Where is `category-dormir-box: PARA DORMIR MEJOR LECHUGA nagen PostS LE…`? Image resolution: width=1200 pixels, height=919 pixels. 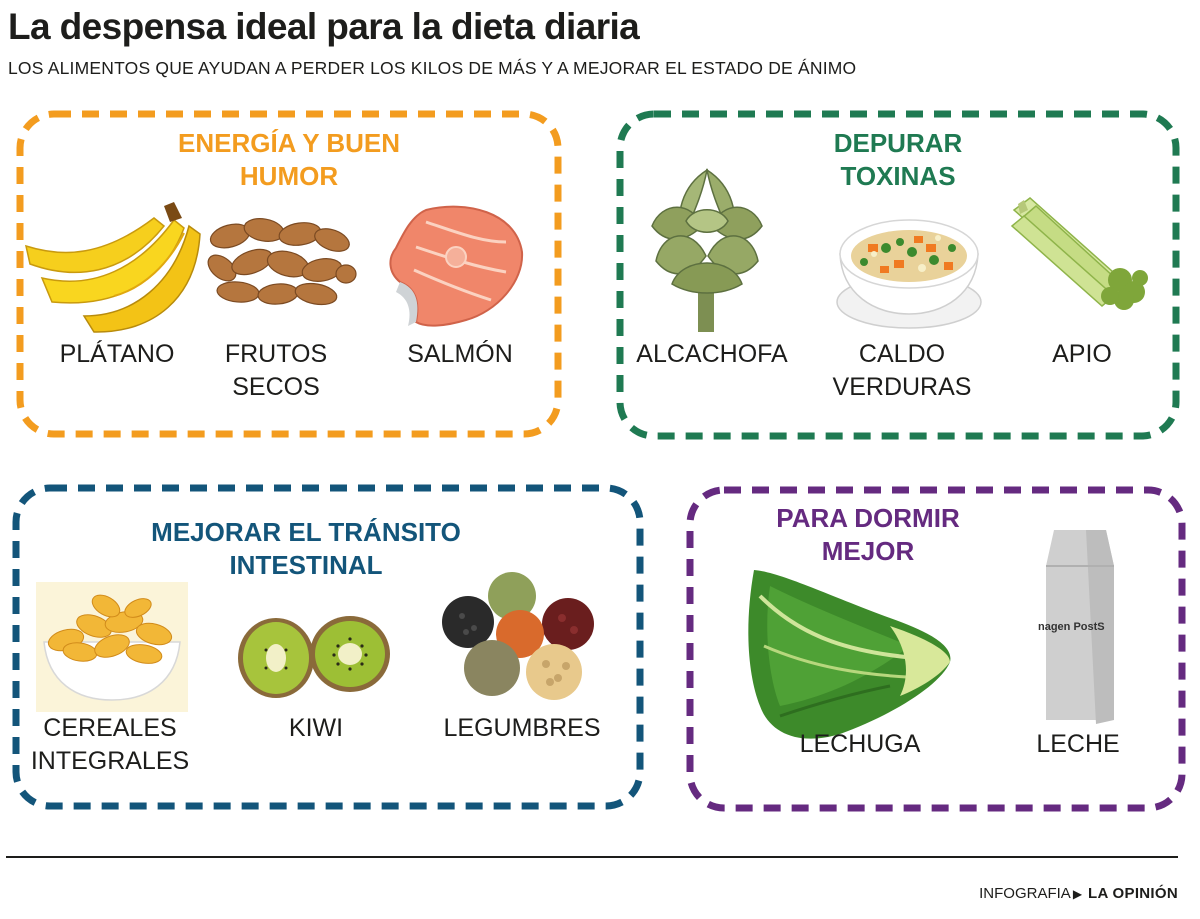
category-dormir-box: PARA DORMIR MEJOR LECHUGA nagen PostS LE… is located at coordinates (936, 649).